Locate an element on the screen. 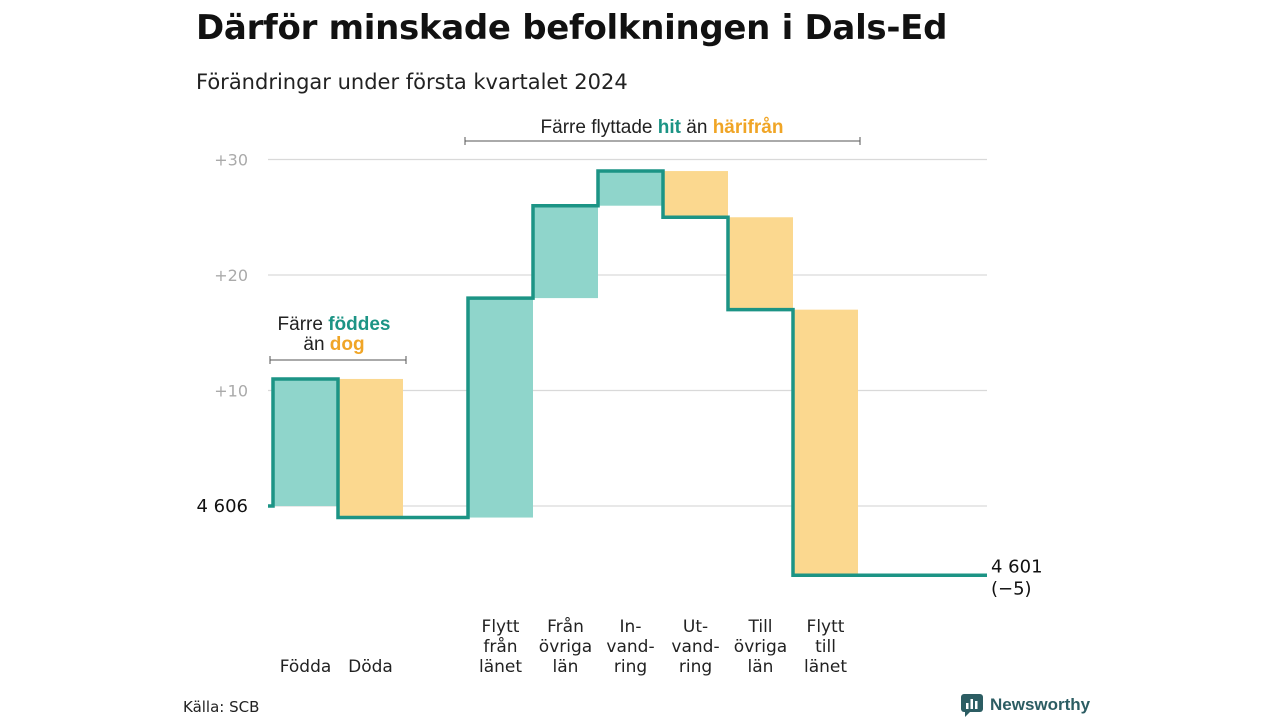  category-label-2: Flytt från länet is located at coordinates (501, 647).